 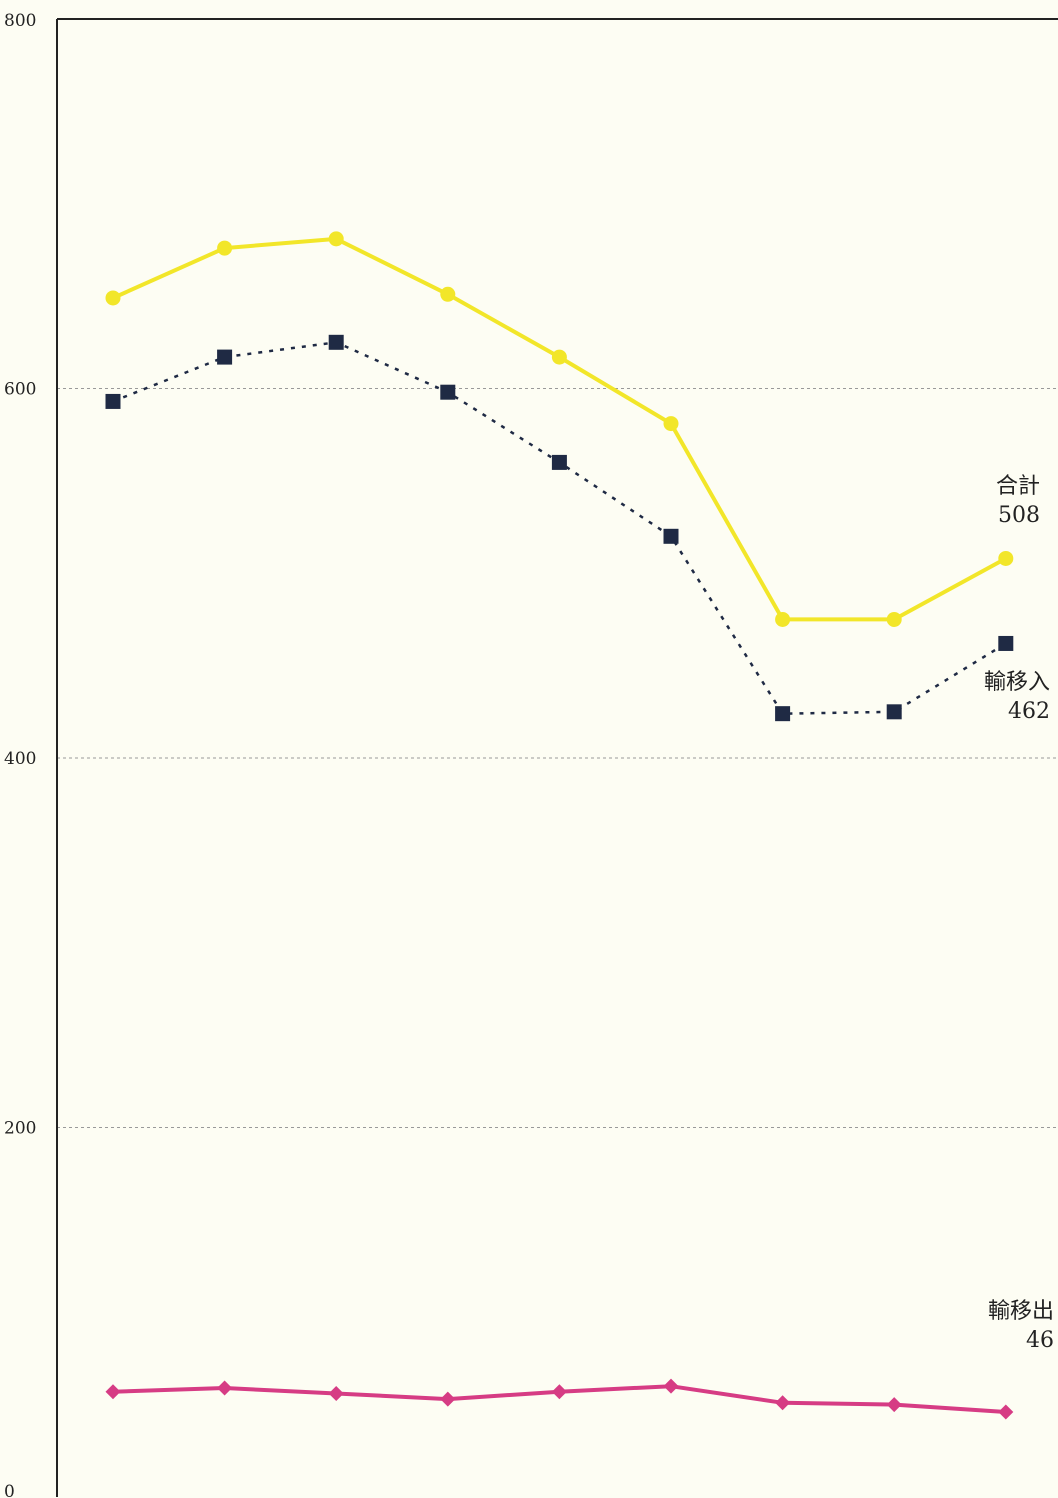 I want to click on series-輸移出, so click(x=559, y=1399).